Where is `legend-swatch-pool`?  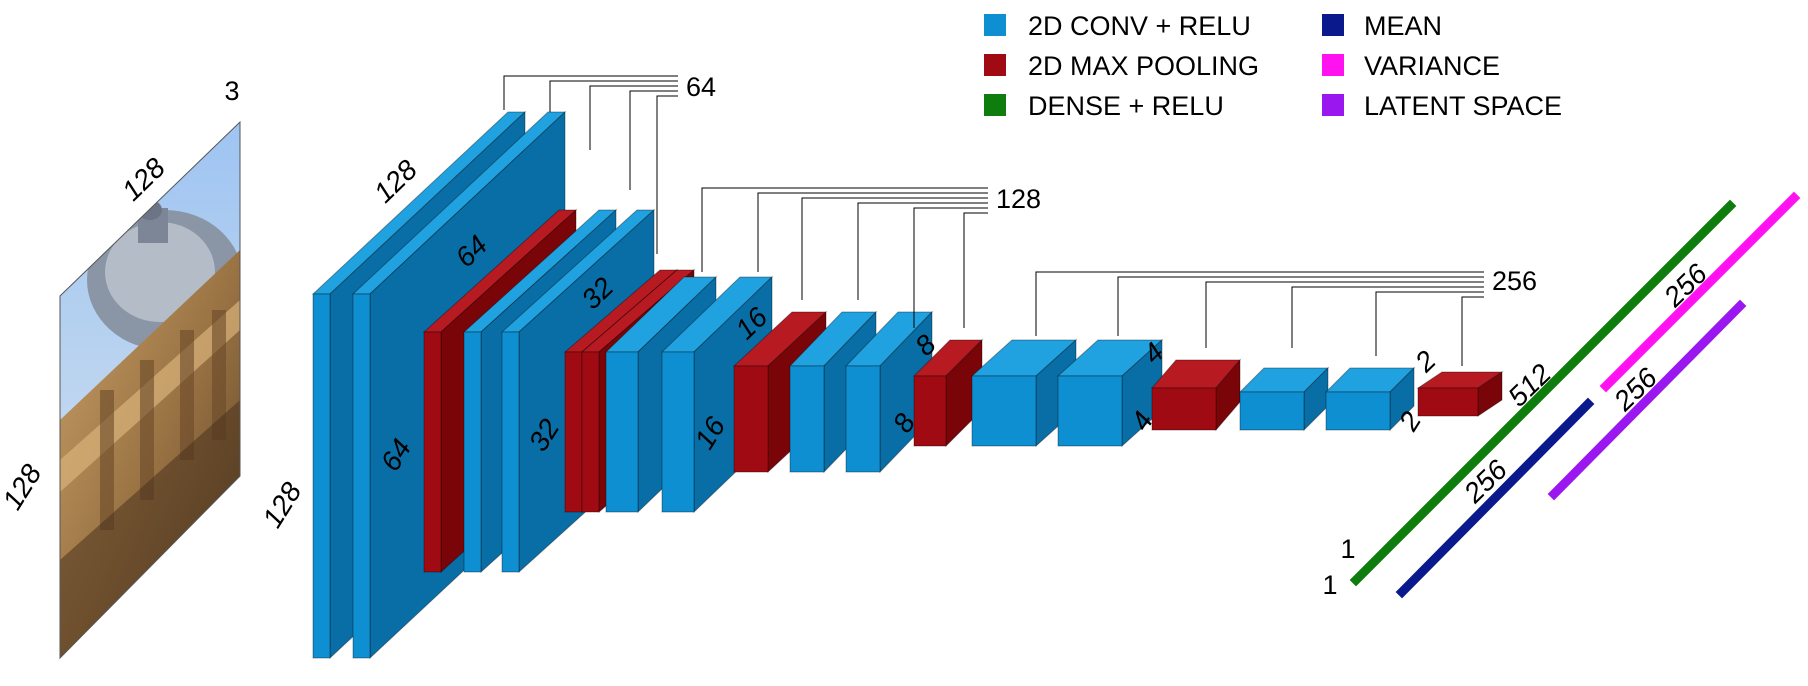
legend-swatch-pool is located at coordinates (995, 65).